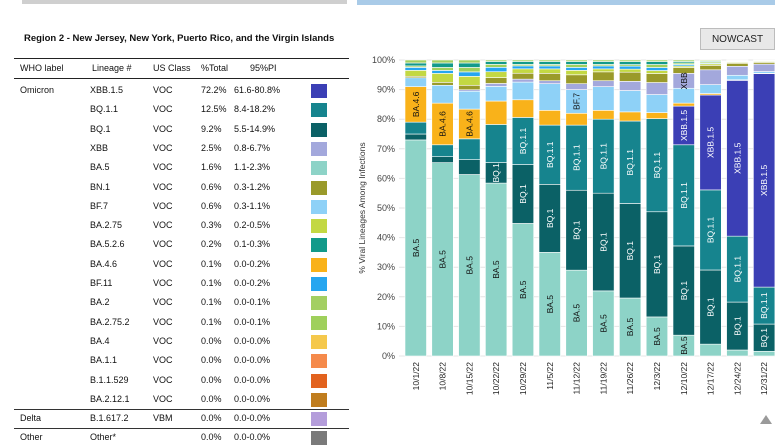 This screenshot has height=448, width=775. Describe the element at coordinates (106, 90) in the screenshot. I see `lineage-name: XBB.1.5` at that location.